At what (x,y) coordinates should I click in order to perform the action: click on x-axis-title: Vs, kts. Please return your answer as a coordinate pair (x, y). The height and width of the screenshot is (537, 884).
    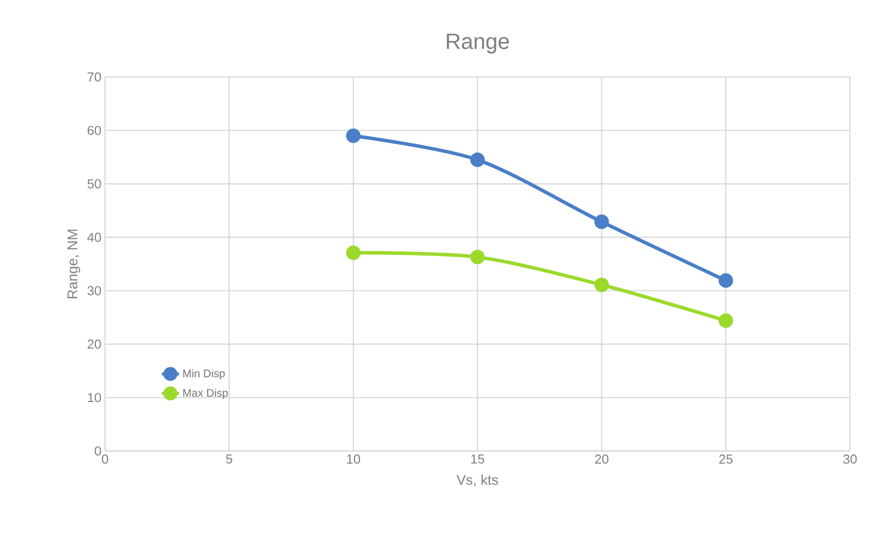
    Looking at the image, I should click on (477, 480).